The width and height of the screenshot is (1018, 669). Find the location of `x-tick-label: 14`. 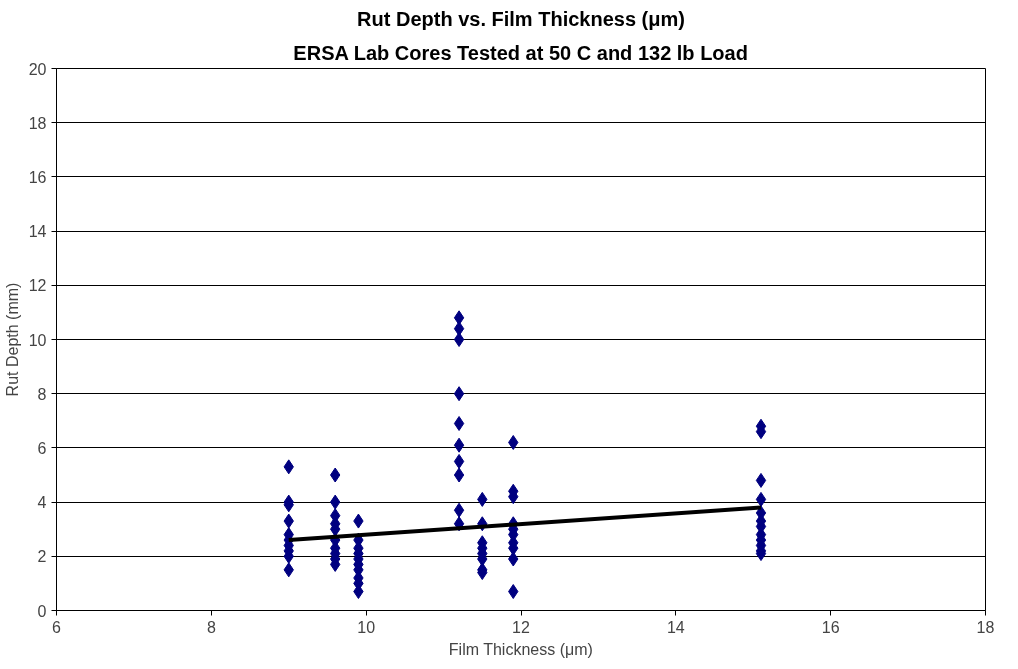

x-tick-label: 14 is located at coordinates (675, 627).